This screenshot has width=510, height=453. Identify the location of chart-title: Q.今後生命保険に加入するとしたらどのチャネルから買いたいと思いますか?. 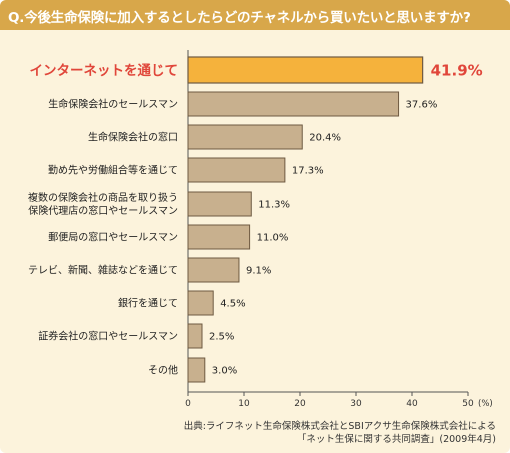
(239, 18).